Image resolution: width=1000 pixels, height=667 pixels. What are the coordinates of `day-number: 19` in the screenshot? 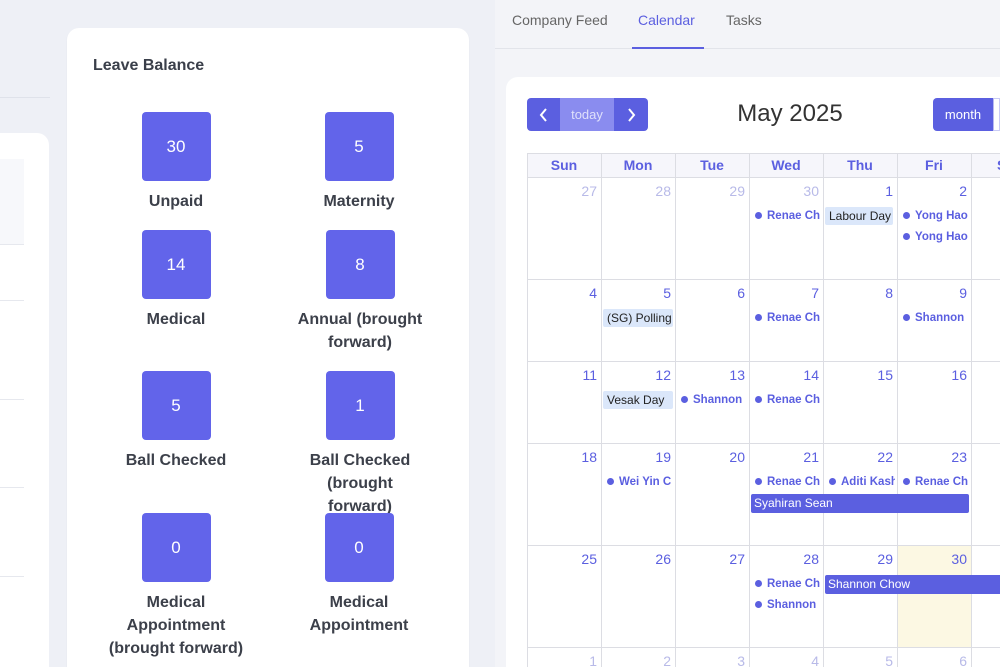 It's located at (663, 457).